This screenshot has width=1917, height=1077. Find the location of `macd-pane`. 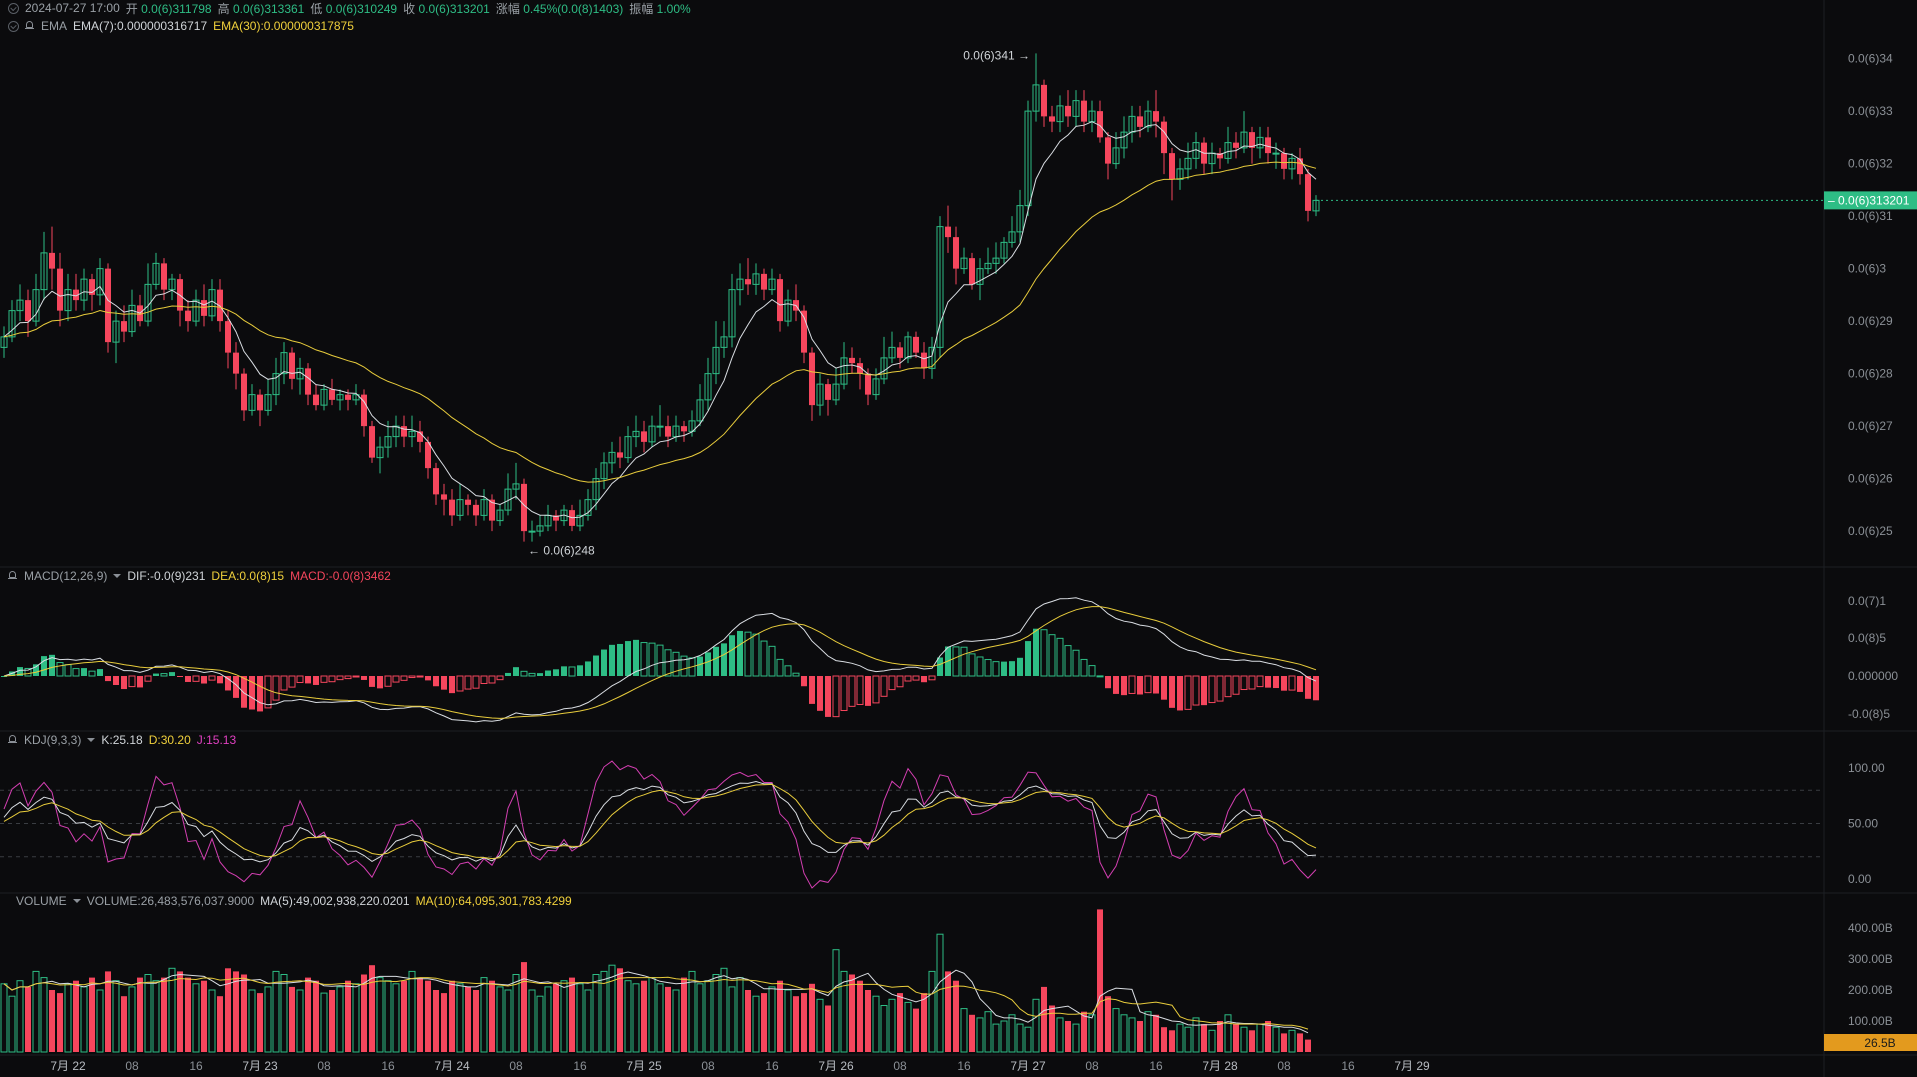

macd-pane is located at coordinates (660, 660).